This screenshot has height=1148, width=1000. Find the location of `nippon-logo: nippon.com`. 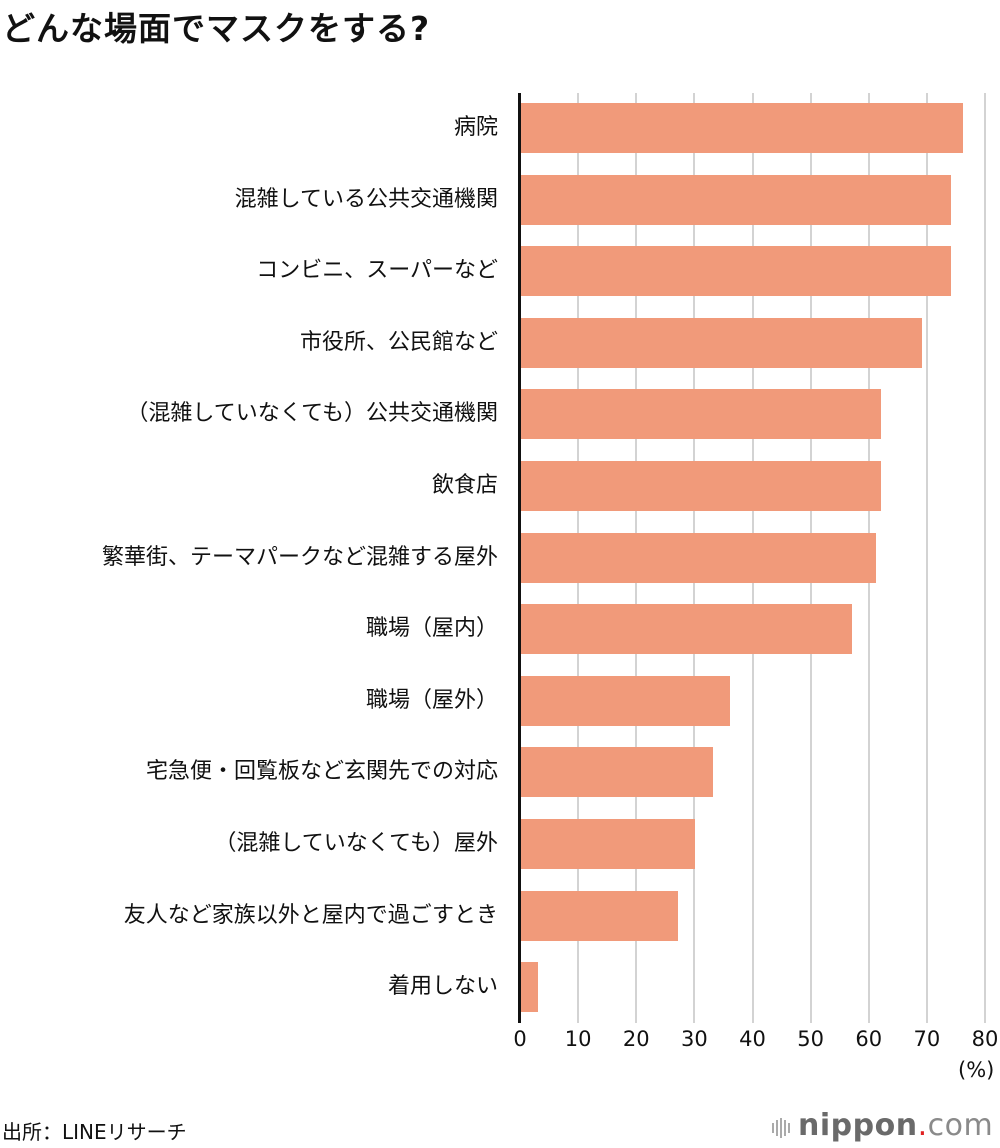

nippon-logo: nippon.com is located at coordinates (882, 1126).